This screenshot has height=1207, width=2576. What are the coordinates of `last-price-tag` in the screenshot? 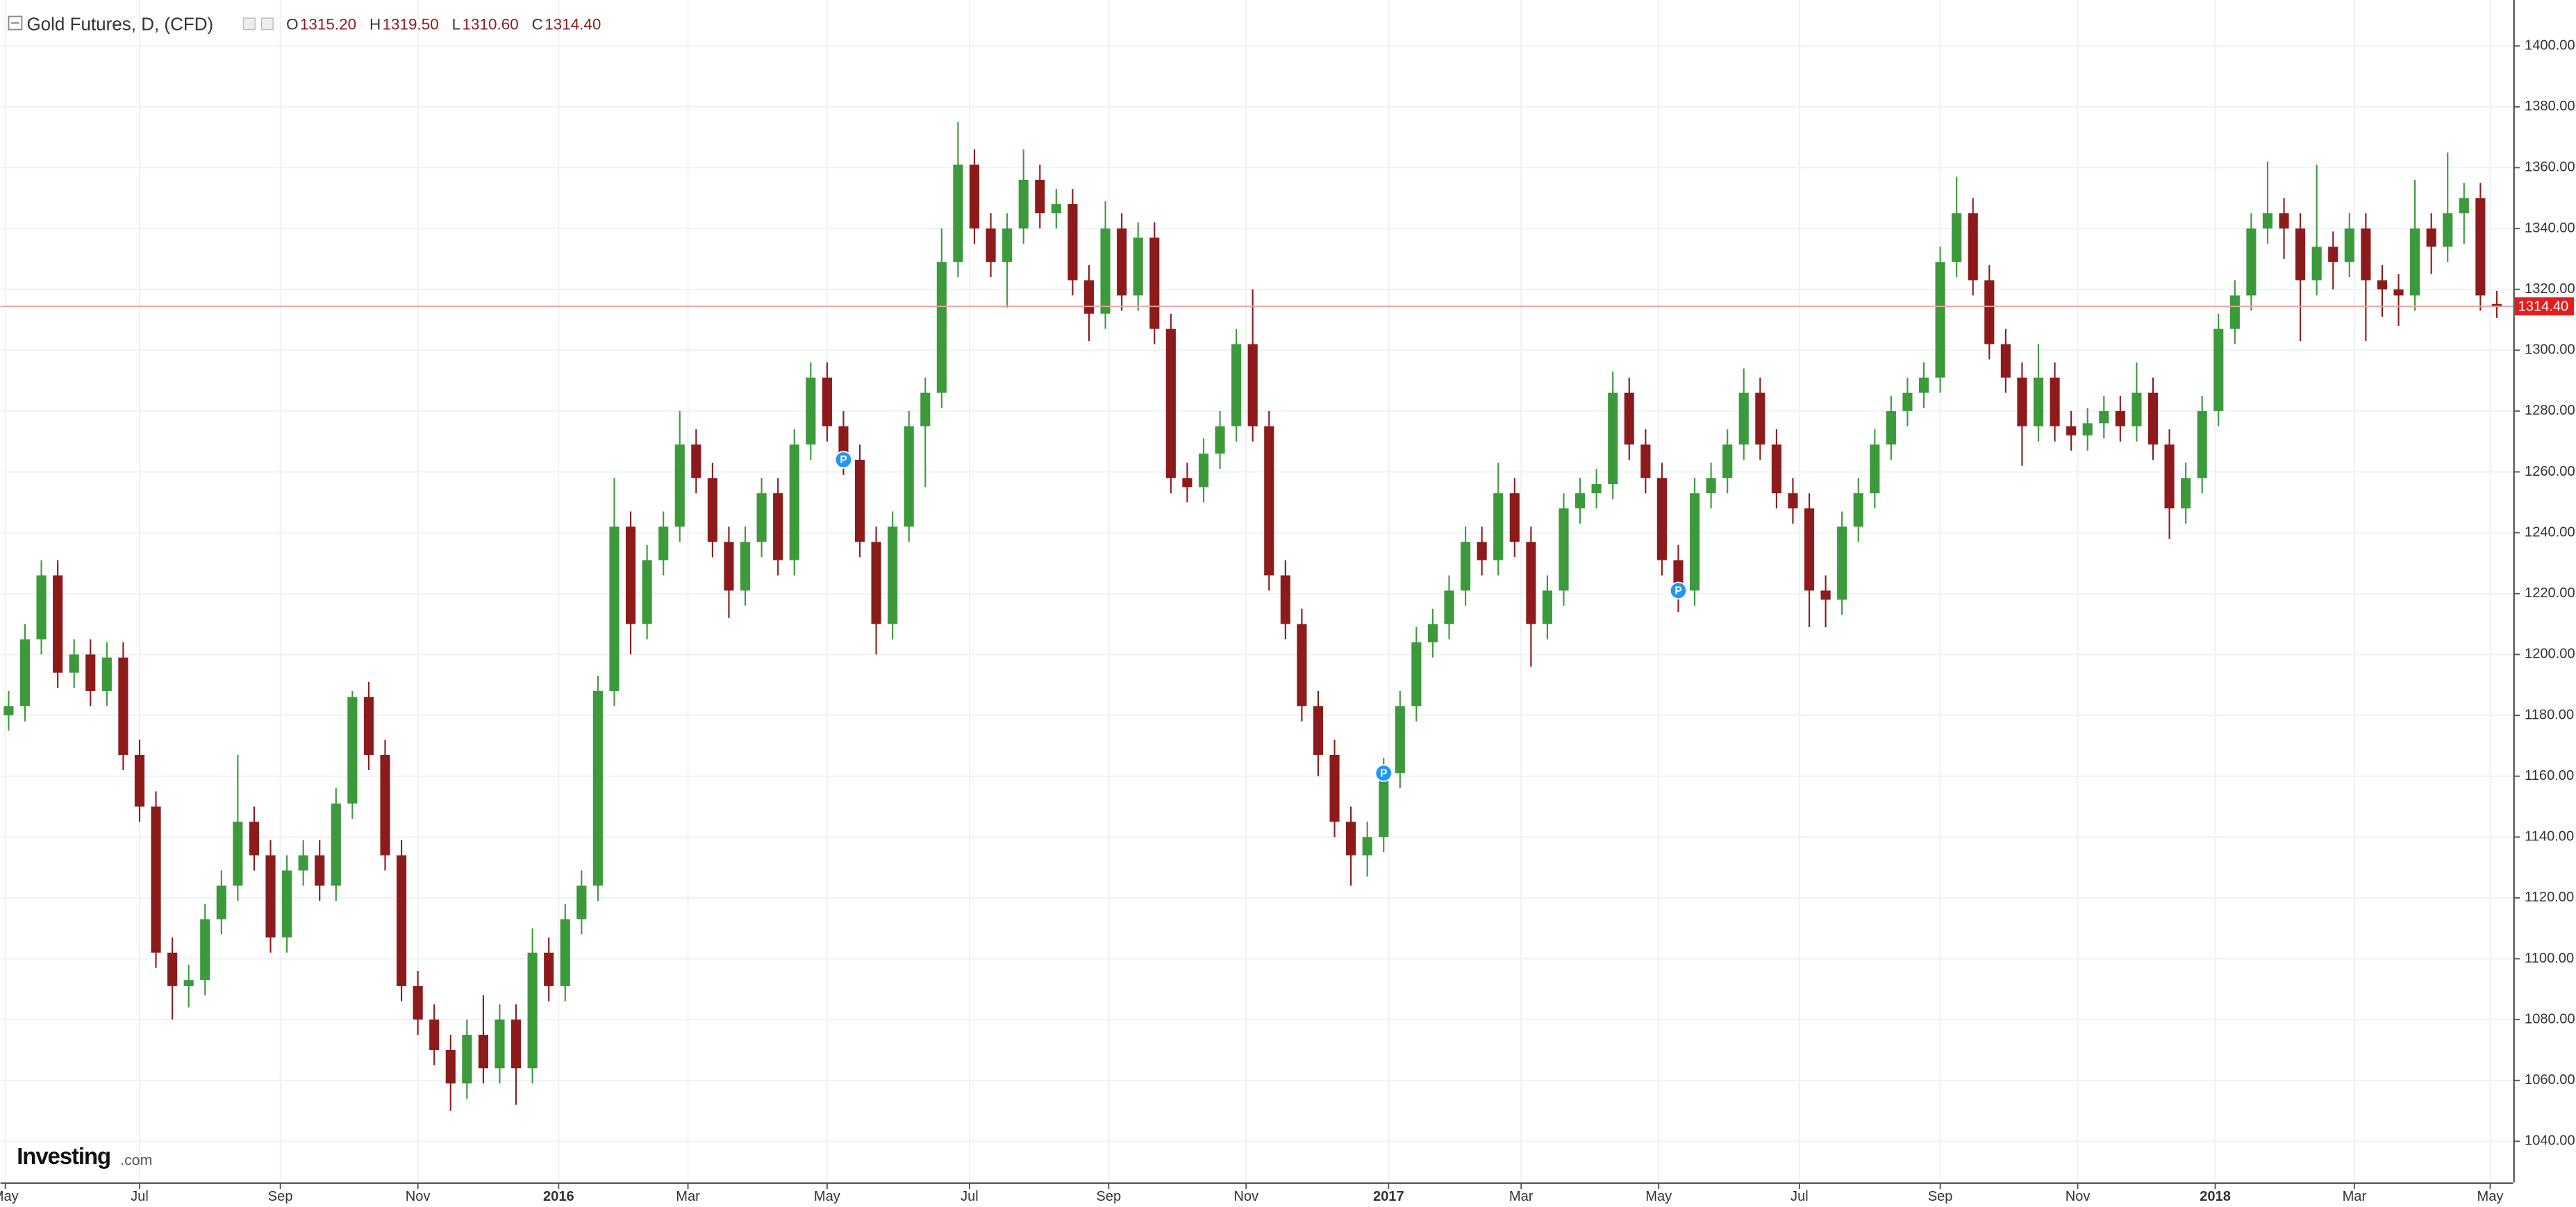 It's located at (2544, 306).